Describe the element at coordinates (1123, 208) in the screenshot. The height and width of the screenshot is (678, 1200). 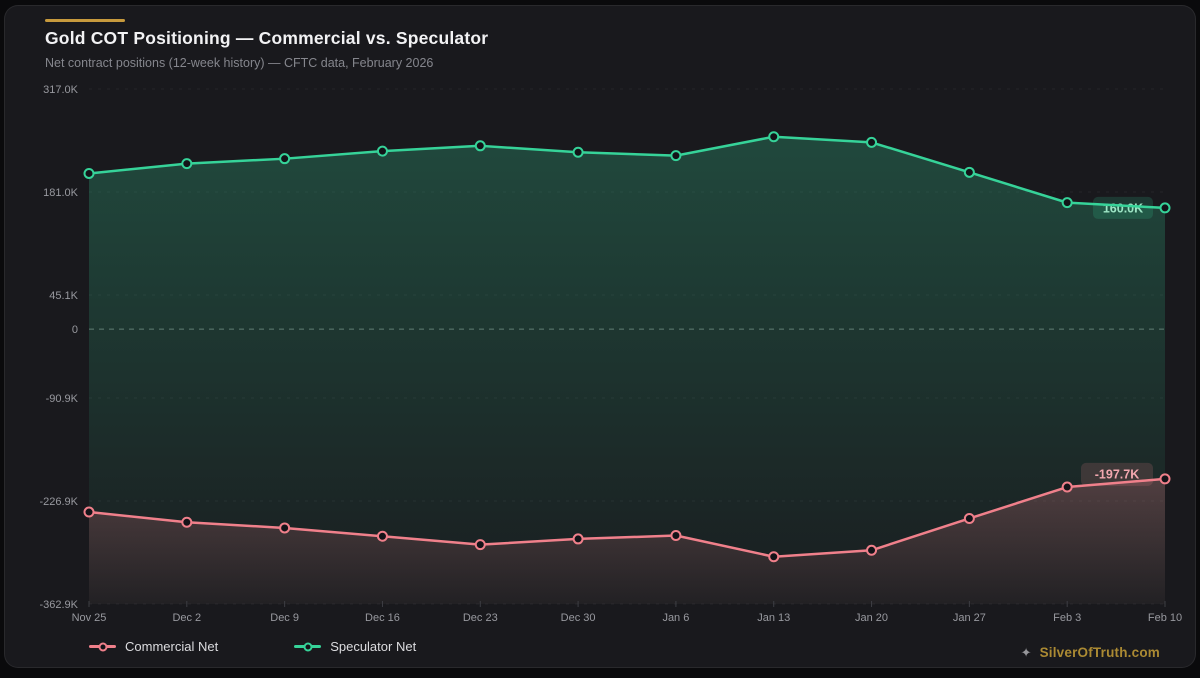
I see `speculator-end-label: 160.0K` at that location.